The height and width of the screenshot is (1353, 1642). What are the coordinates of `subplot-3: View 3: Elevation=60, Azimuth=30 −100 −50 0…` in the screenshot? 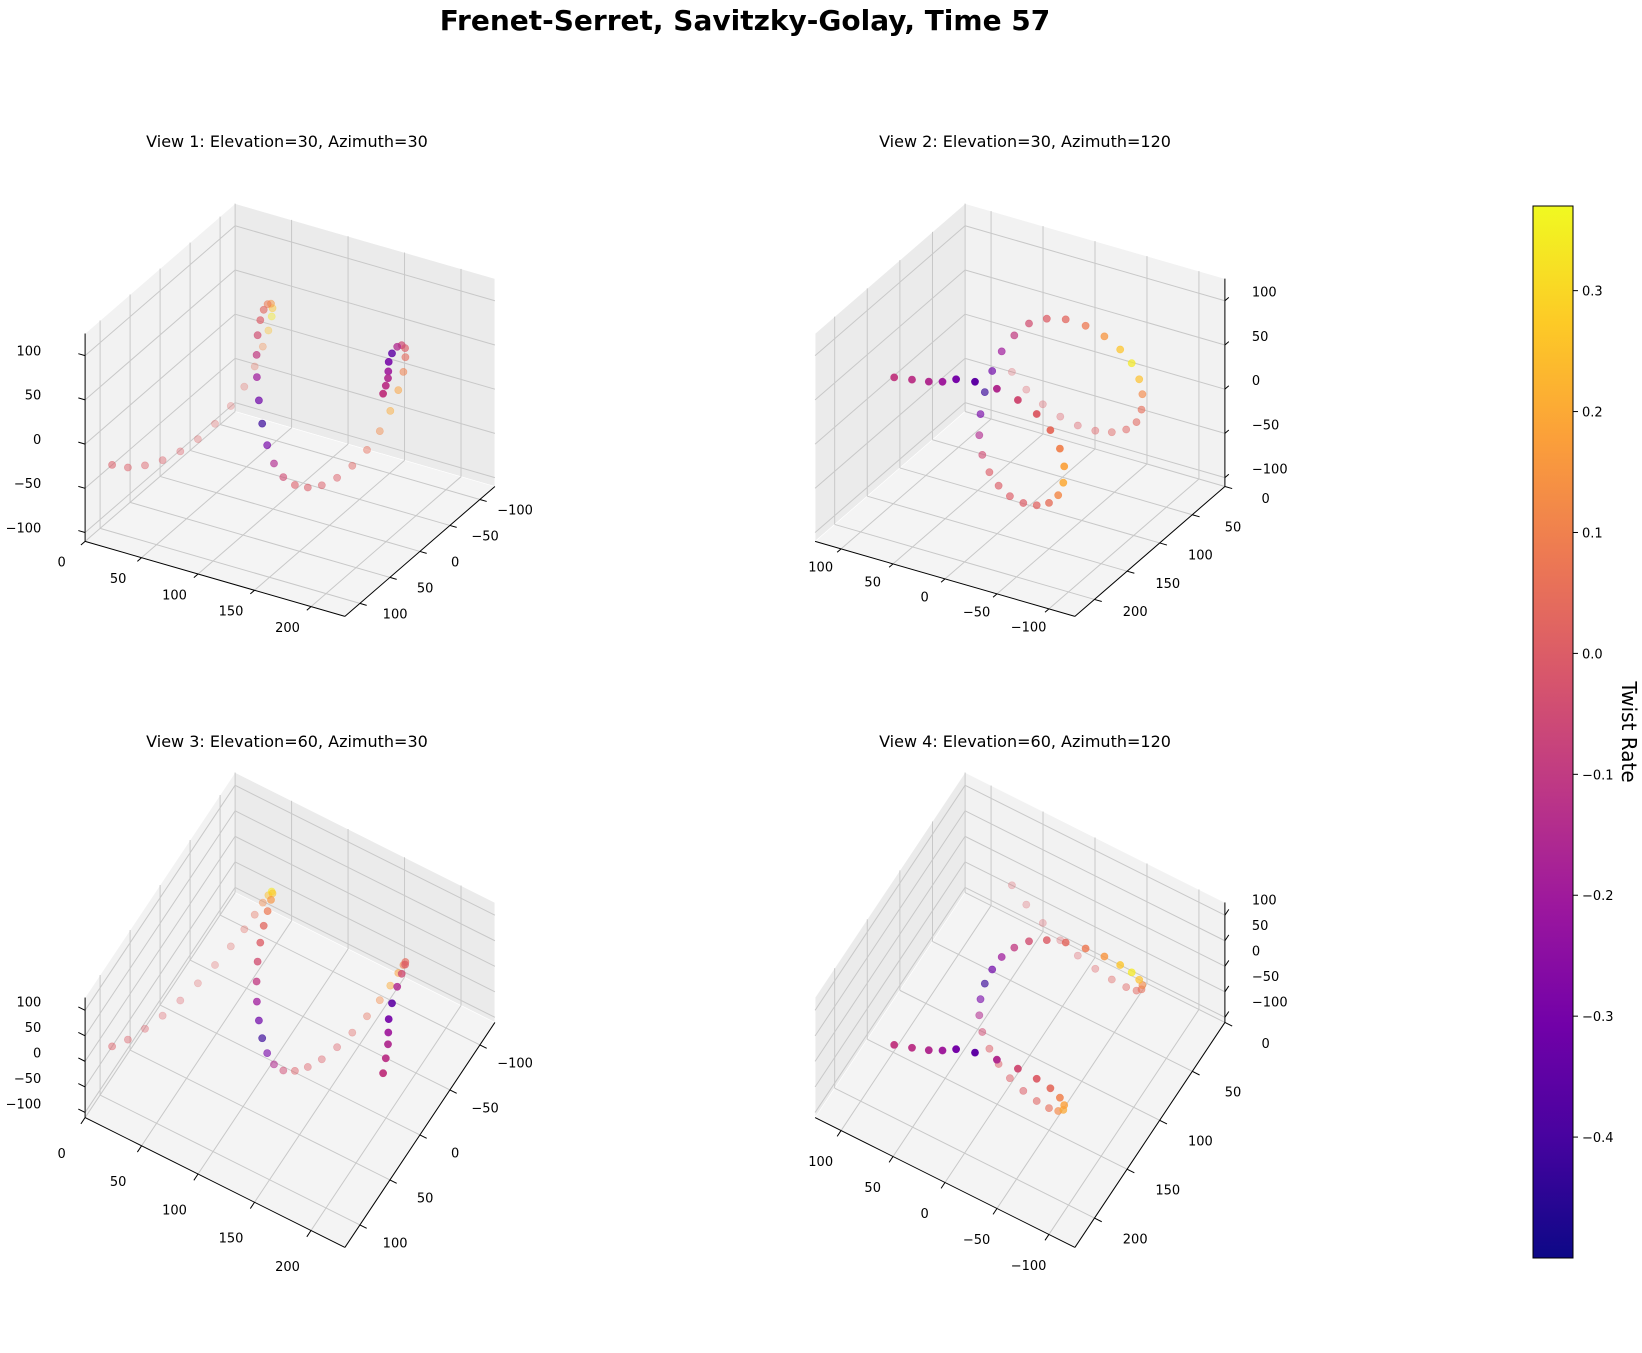 It's located at (269, 1003).